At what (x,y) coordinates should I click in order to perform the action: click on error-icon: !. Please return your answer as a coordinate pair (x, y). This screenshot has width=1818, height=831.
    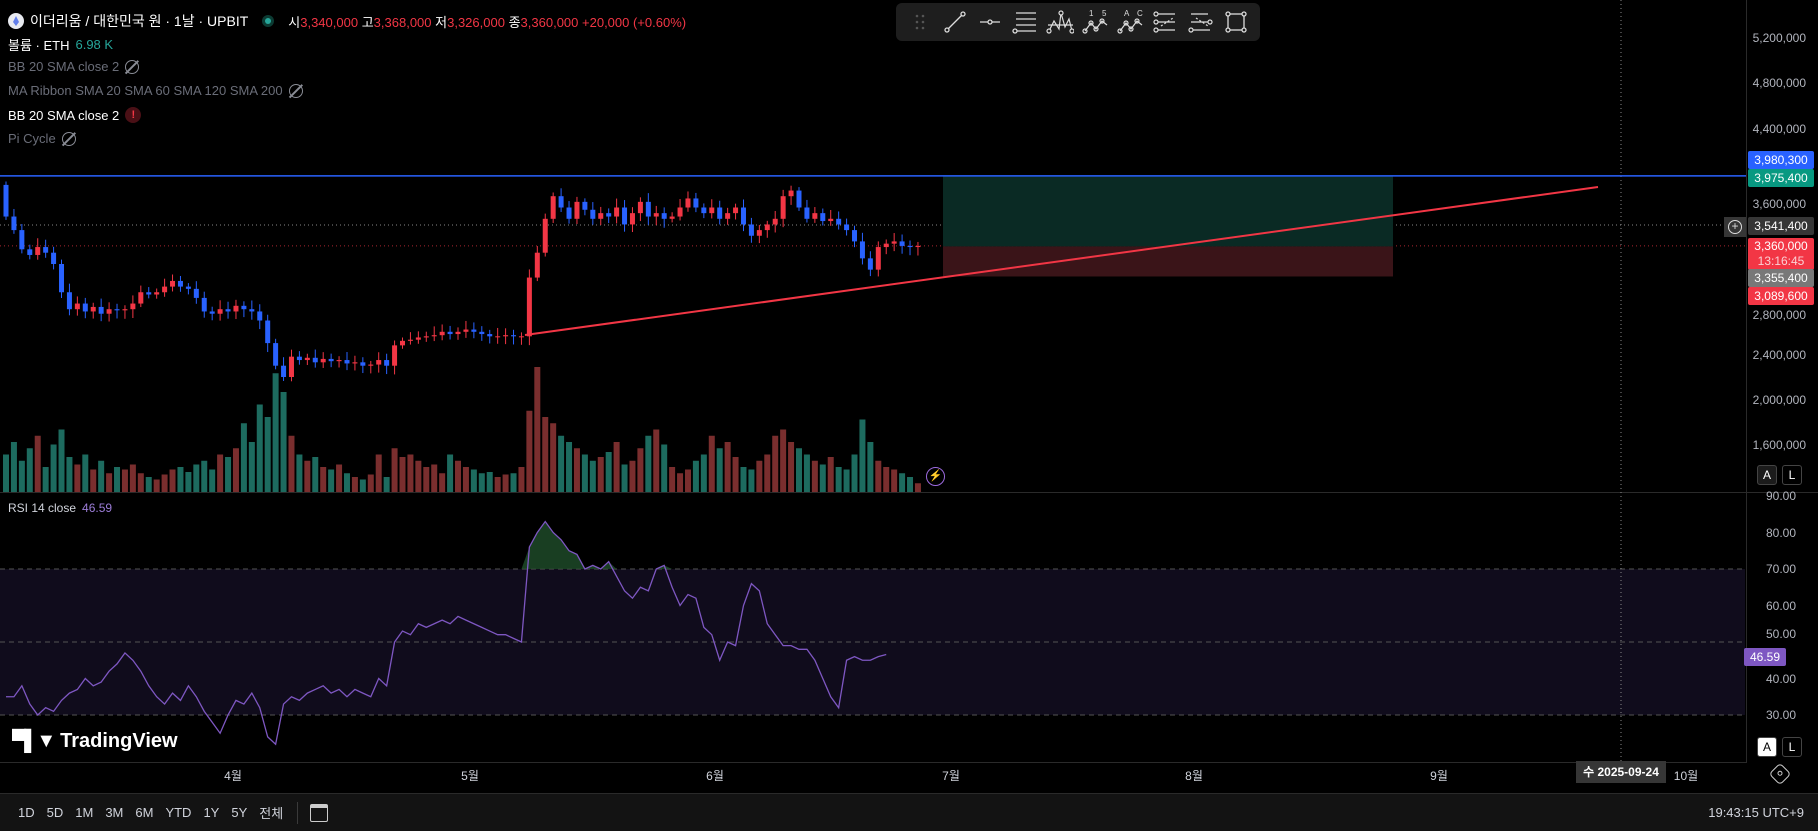
    Looking at the image, I should click on (133, 115).